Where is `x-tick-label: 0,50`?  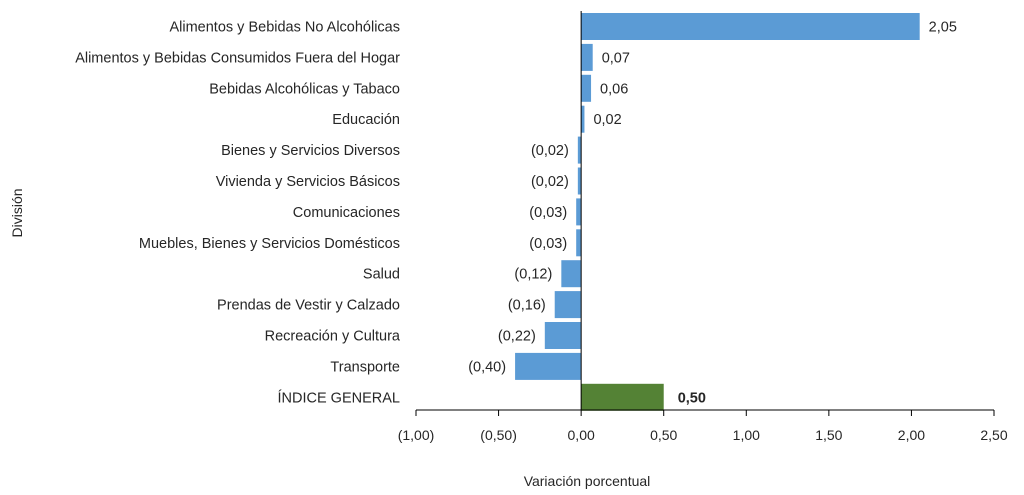 x-tick-label: 0,50 is located at coordinates (663, 435).